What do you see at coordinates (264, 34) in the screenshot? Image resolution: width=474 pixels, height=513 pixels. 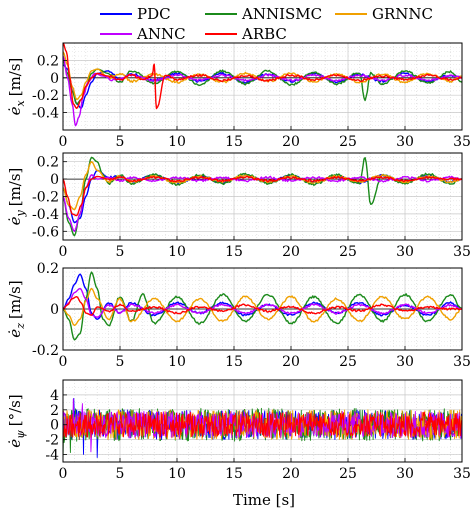 I see `legend-label: ARBC` at bounding box center [264, 34].